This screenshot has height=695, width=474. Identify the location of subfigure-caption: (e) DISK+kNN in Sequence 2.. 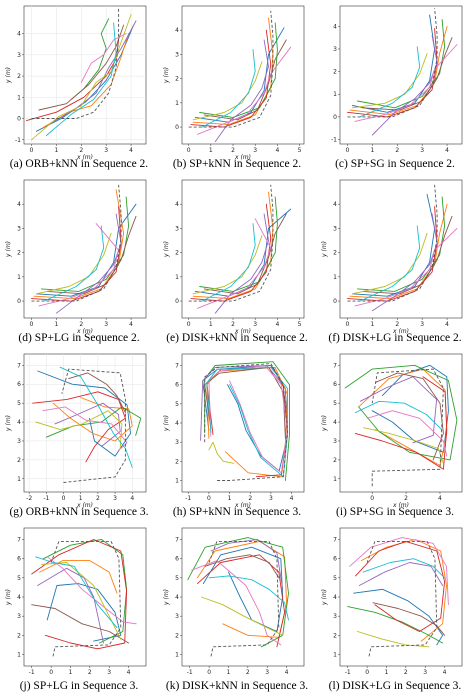
(237, 338).